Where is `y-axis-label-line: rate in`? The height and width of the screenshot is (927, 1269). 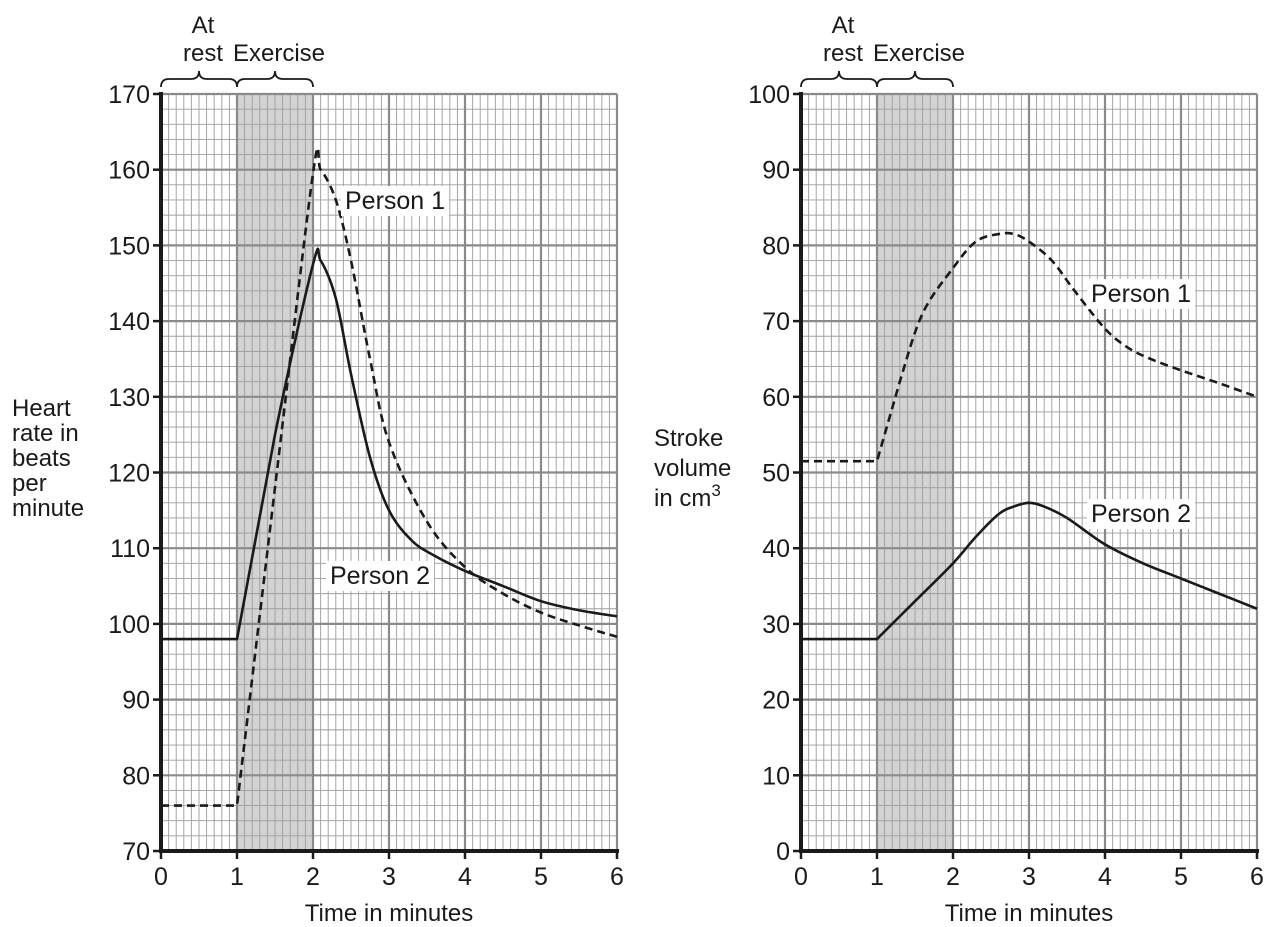 y-axis-label-line: rate in is located at coordinates (45, 433).